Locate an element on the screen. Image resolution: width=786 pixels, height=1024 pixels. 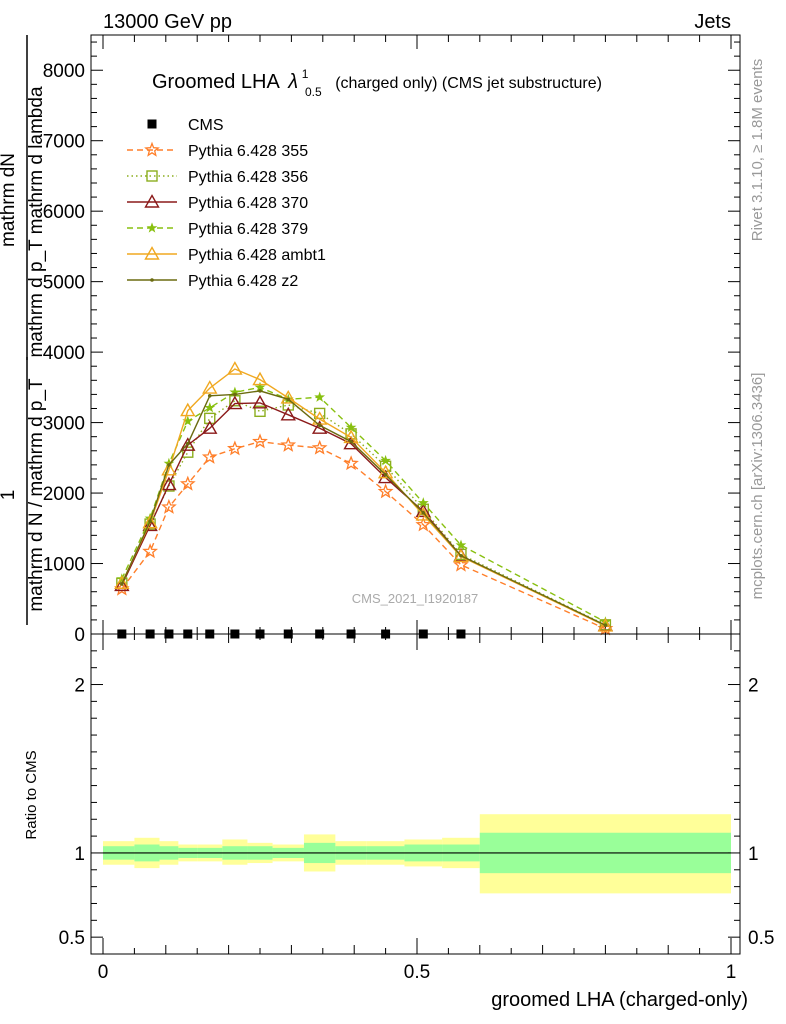
ratio-bands is located at coordinates (417, 854).